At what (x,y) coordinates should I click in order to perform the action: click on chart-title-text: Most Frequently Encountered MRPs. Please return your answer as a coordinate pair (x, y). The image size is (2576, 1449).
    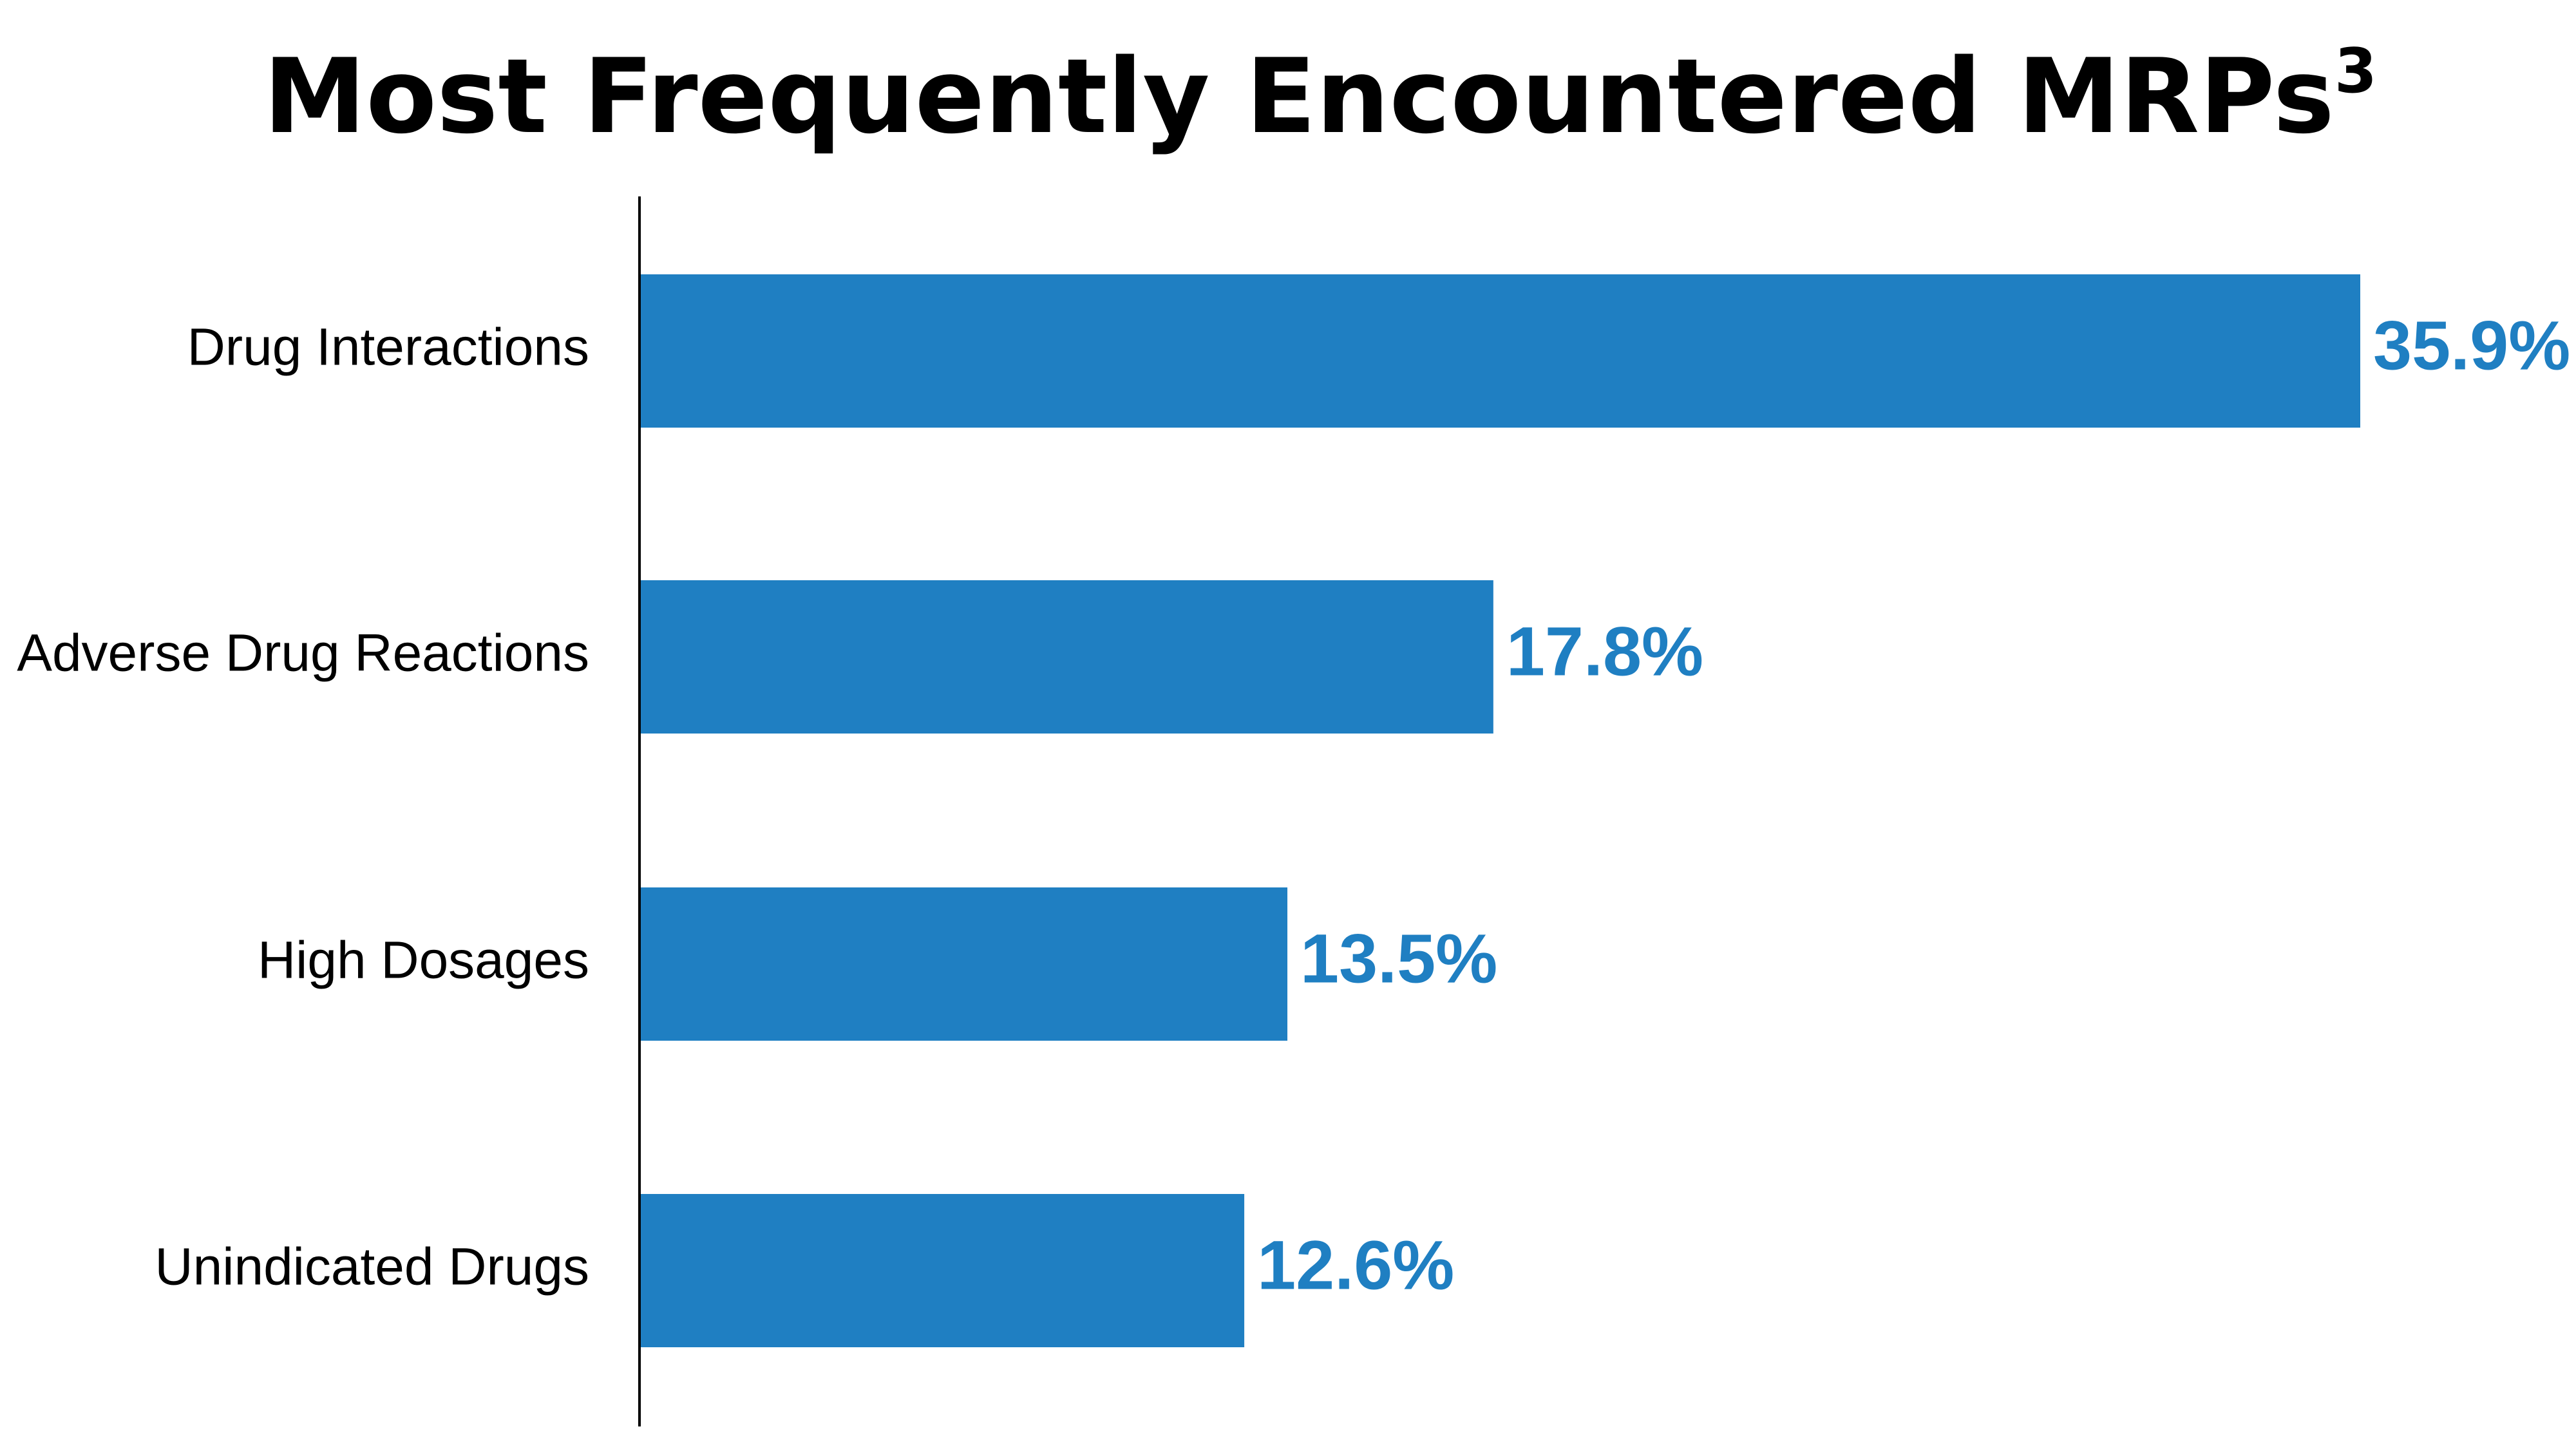
    Looking at the image, I should click on (1298, 96).